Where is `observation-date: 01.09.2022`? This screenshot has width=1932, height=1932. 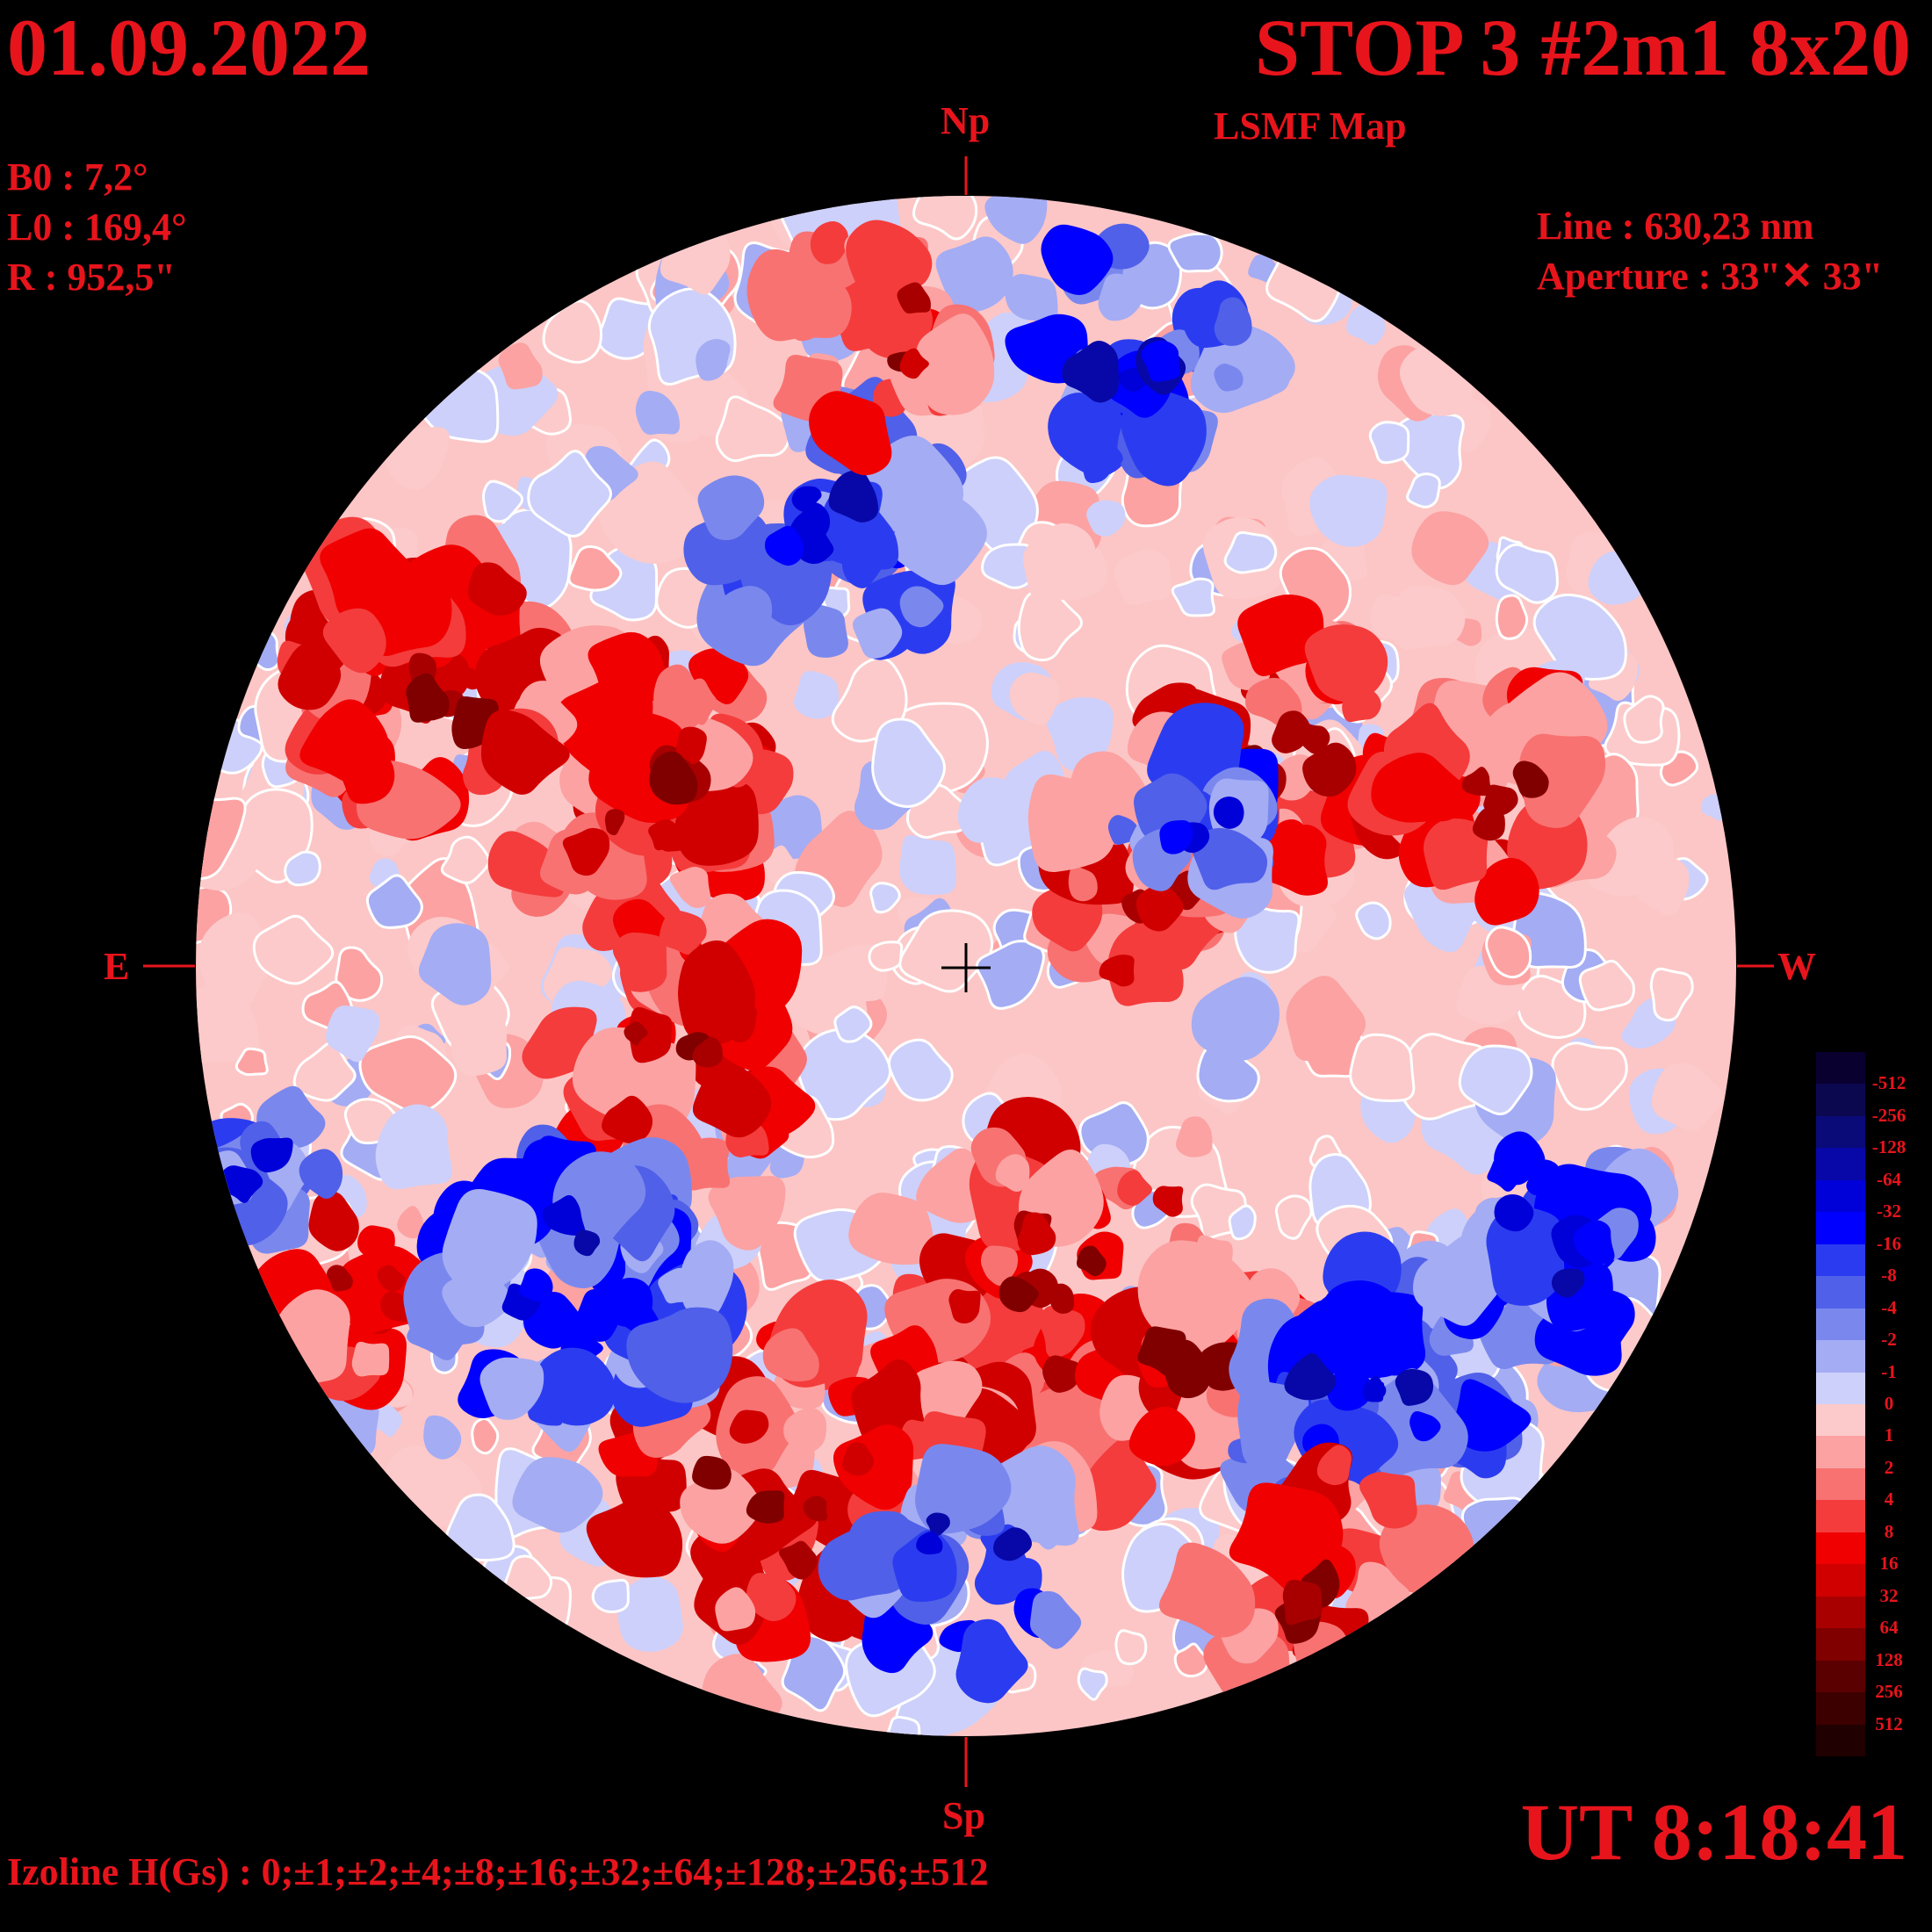
observation-date: 01.09.2022 is located at coordinates (189, 48).